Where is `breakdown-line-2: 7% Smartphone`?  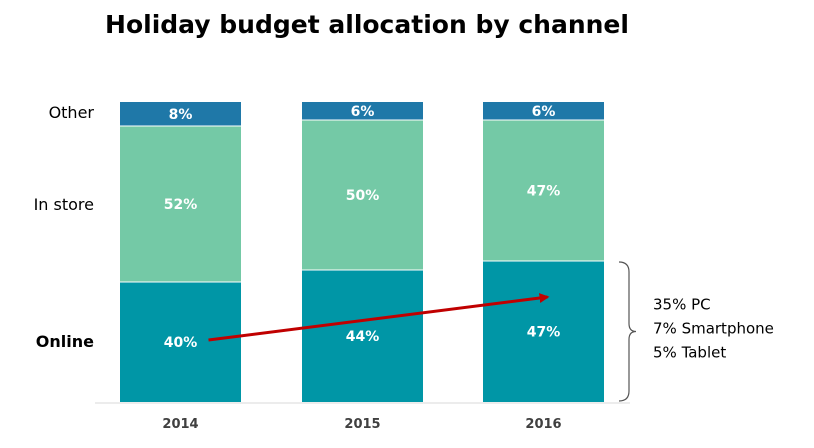 breakdown-line-2: 7% Smartphone is located at coordinates (713, 329).